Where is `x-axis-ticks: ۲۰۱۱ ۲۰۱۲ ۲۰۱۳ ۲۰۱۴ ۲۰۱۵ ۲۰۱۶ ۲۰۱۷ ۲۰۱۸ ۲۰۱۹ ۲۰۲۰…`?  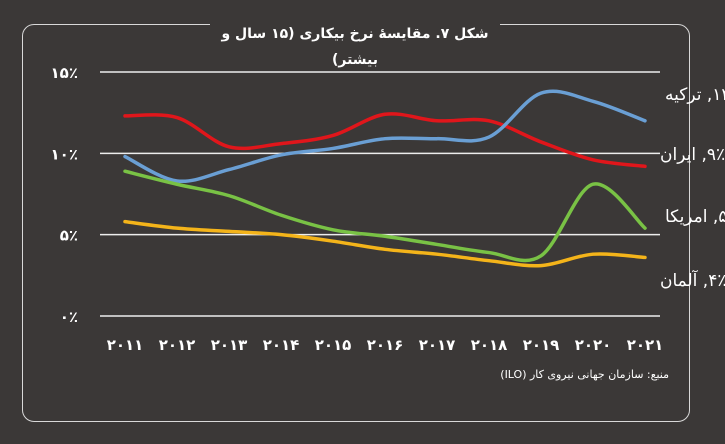
x-axis-ticks: ۲۰۱۱ ۲۰۱۲ ۲۰۱۳ ۲۰۱۴ ۲۰۱۵ ۲۰۱۶ ۲۰۱۷ ۲۰۱۸ ۲۰۱۹ ۲۰۲۰… is located at coordinates (385, 345).